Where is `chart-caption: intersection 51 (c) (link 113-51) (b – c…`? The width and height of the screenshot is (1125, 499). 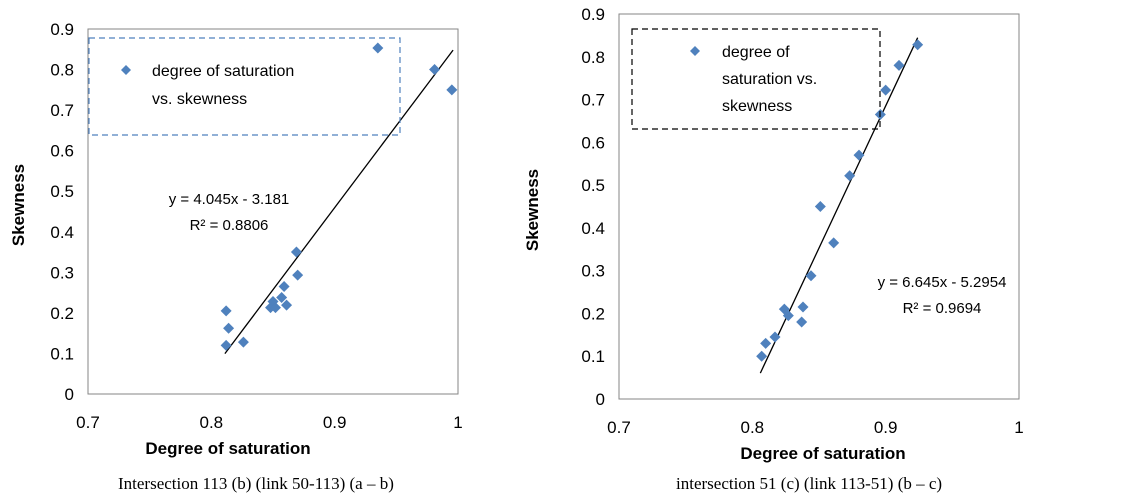 chart-caption: intersection 51 (c) (link 113-51) (b – c… is located at coordinates (809, 483).